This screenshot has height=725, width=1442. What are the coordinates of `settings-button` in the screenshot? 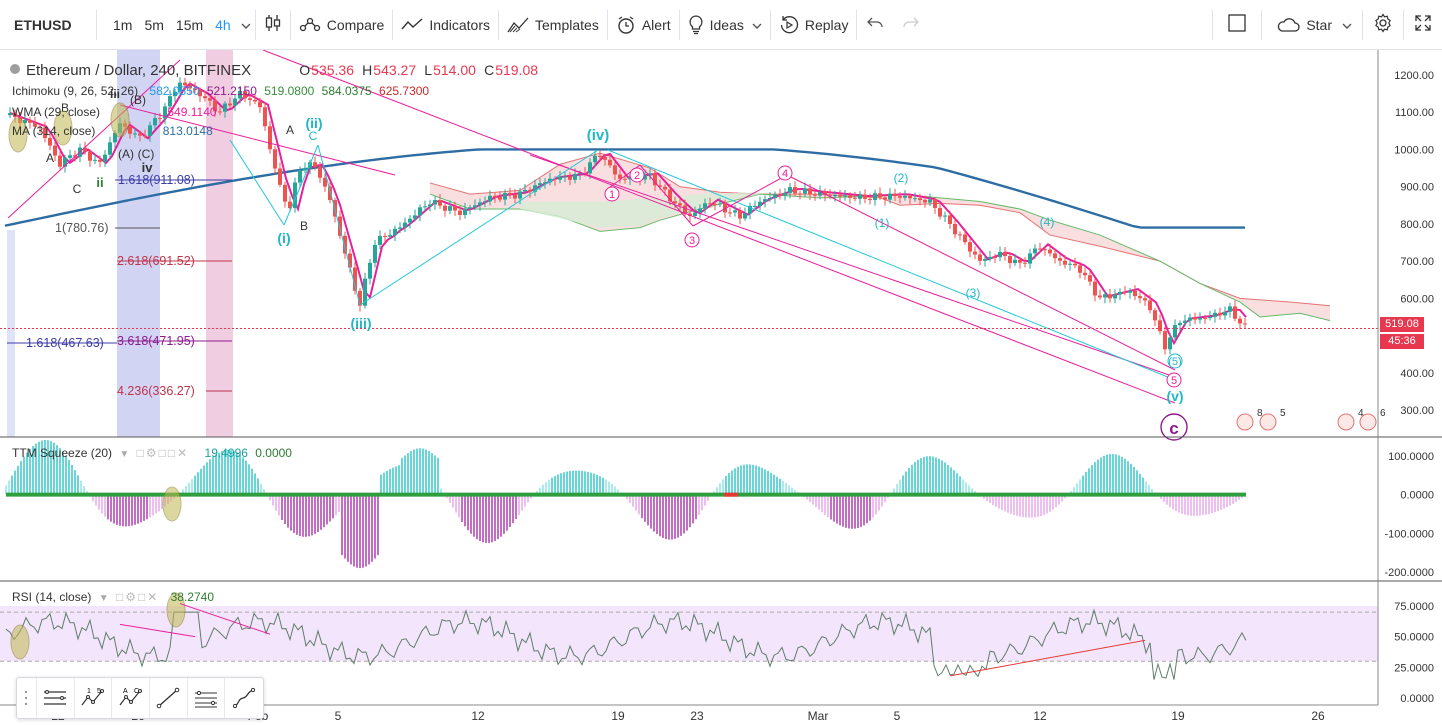 It's located at (1383, 25).